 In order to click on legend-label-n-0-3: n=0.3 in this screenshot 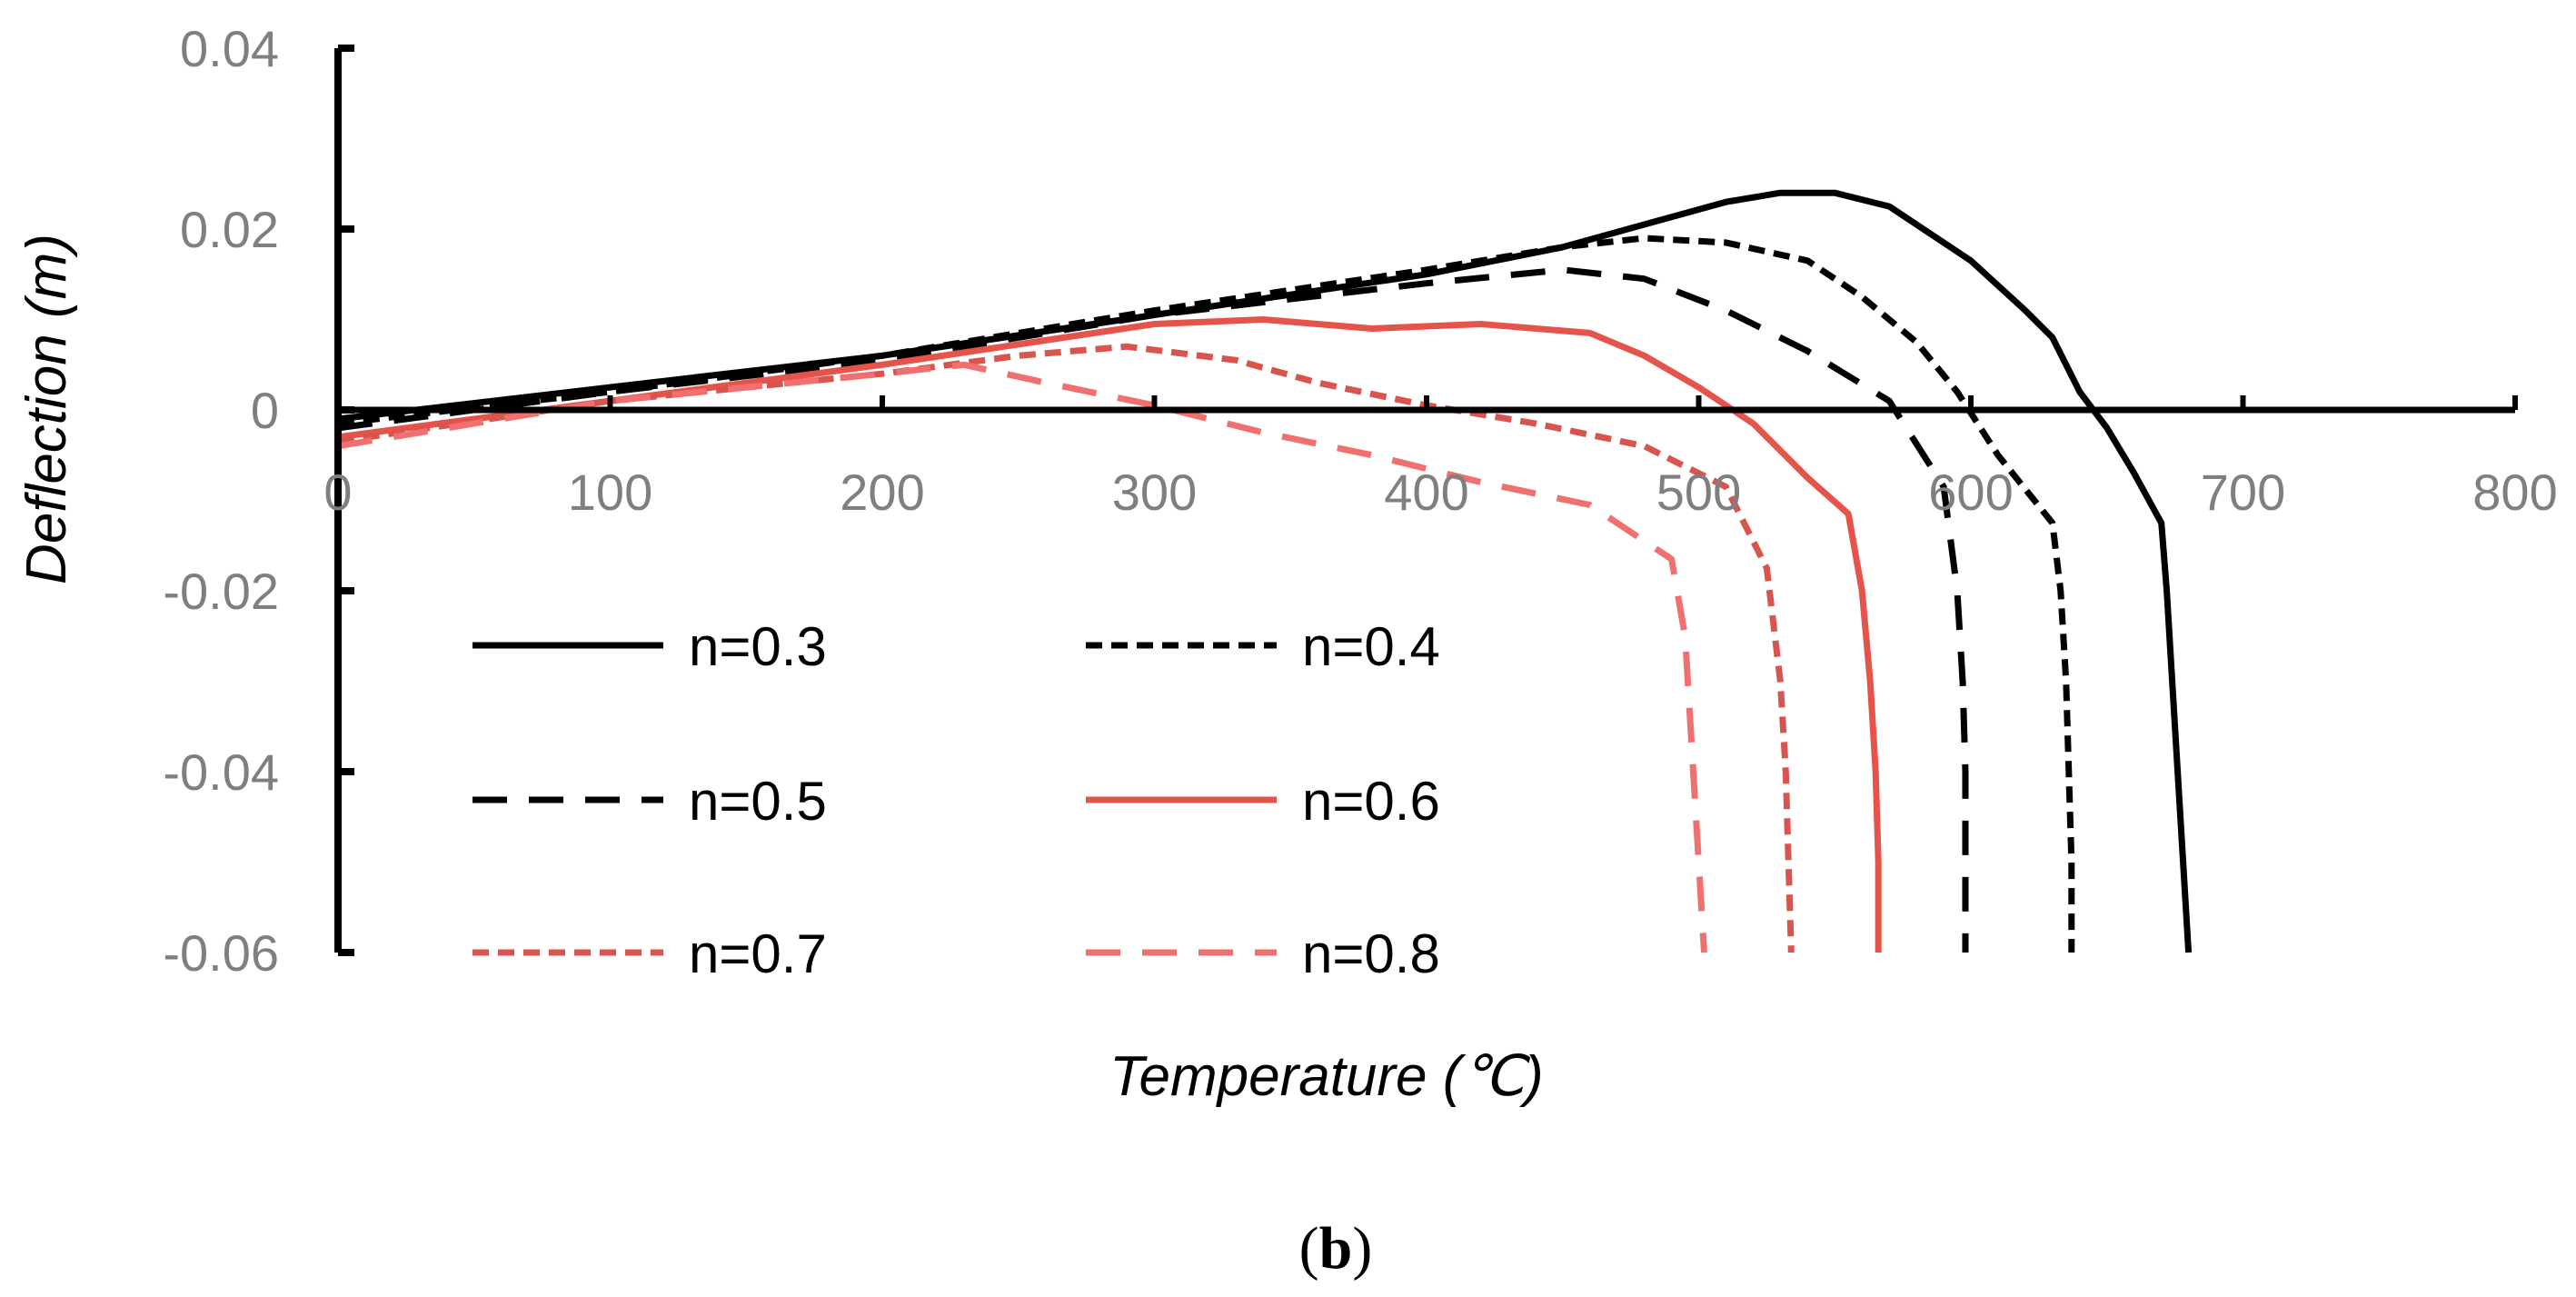, I will do `click(758, 646)`.